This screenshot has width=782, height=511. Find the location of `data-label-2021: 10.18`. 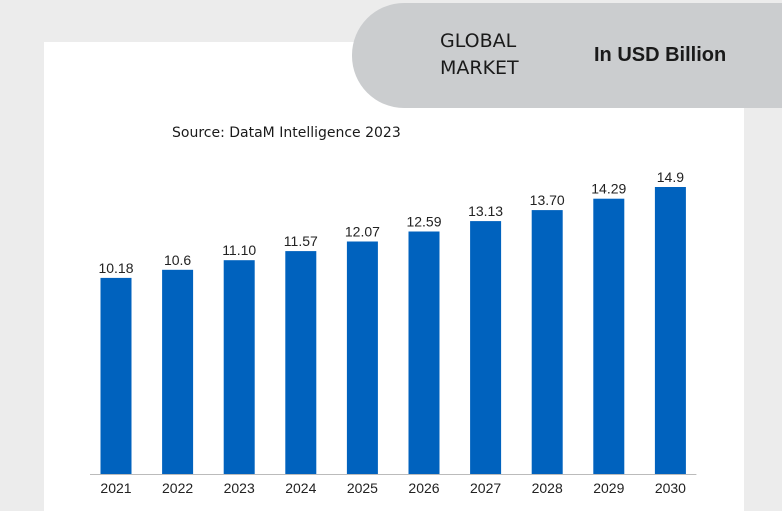

data-label-2021: 10.18 is located at coordinates (115, 268).